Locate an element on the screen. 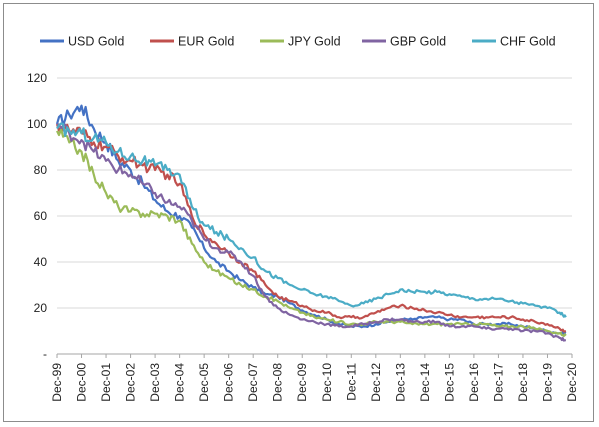  x-tick-label: Dec-12 is located at coordinates (376, 382).